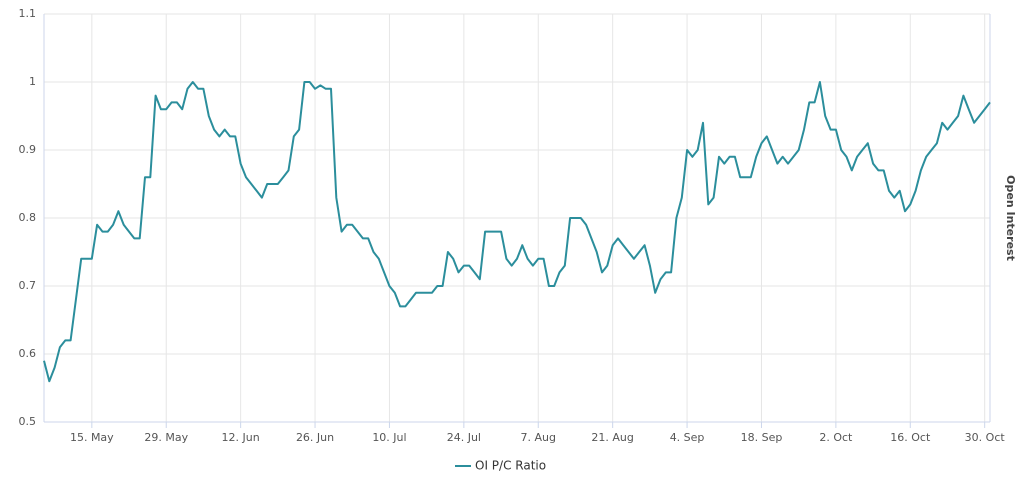 The image size is (1024, 483). Describe the element at coordinates (1010, 218) in the screenshot. I see `y2-axis-title: Open Interest` at that location.